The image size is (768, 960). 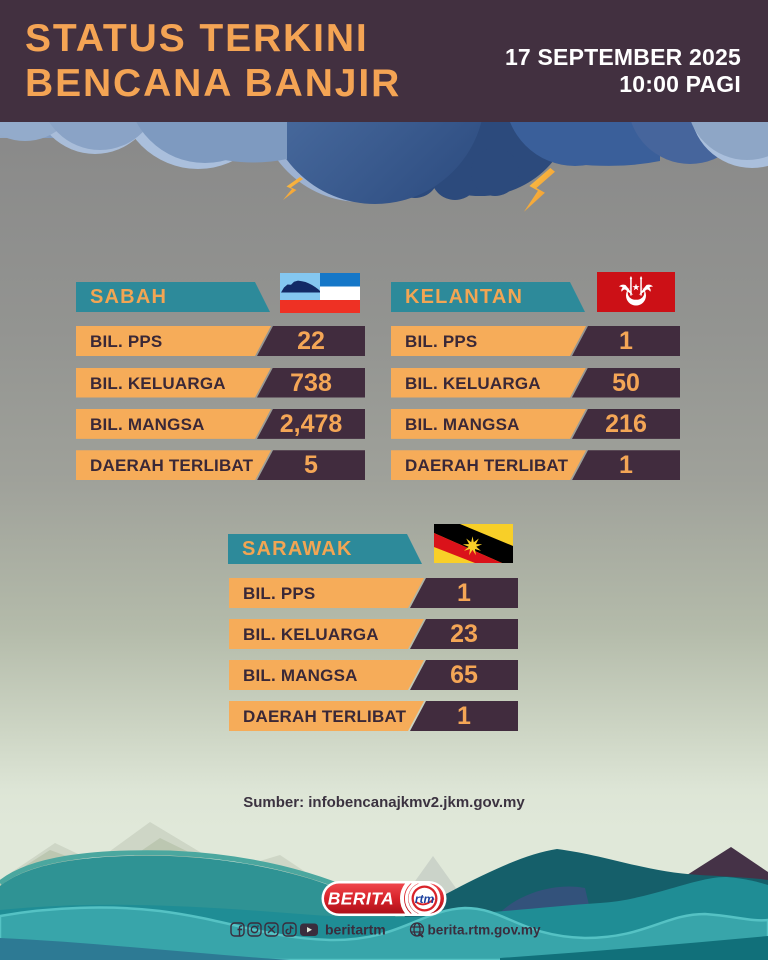 I want to click on svg-text: BERITA, so click(x=361, y=899).